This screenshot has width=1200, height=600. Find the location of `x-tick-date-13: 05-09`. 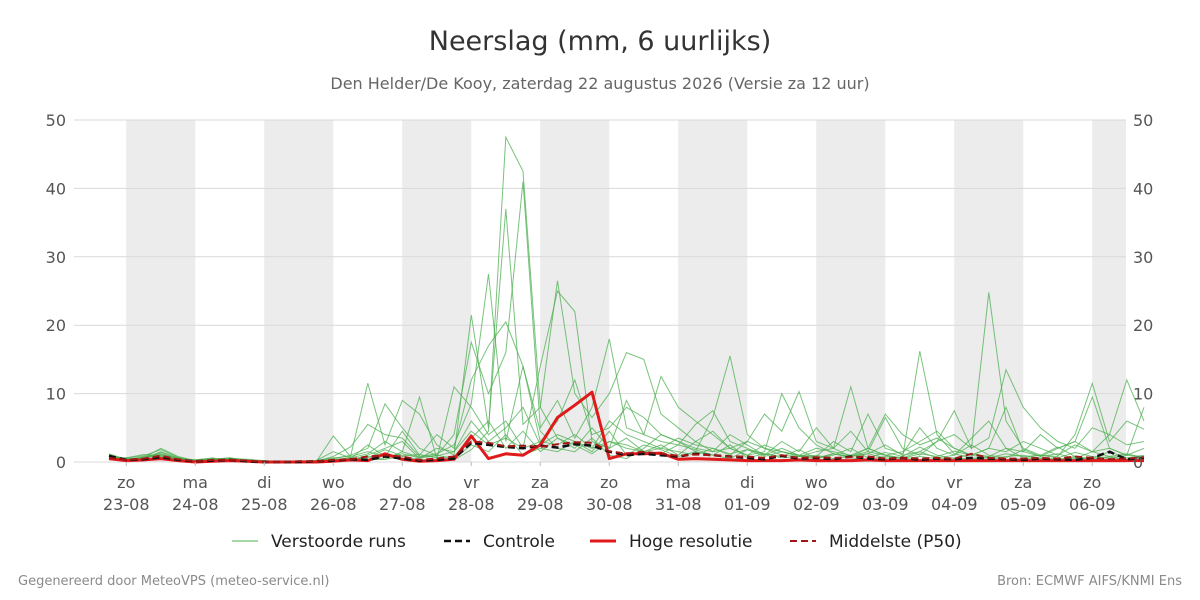

x-tick-date-13: 05-09 is located at coordinates (1023, 504).